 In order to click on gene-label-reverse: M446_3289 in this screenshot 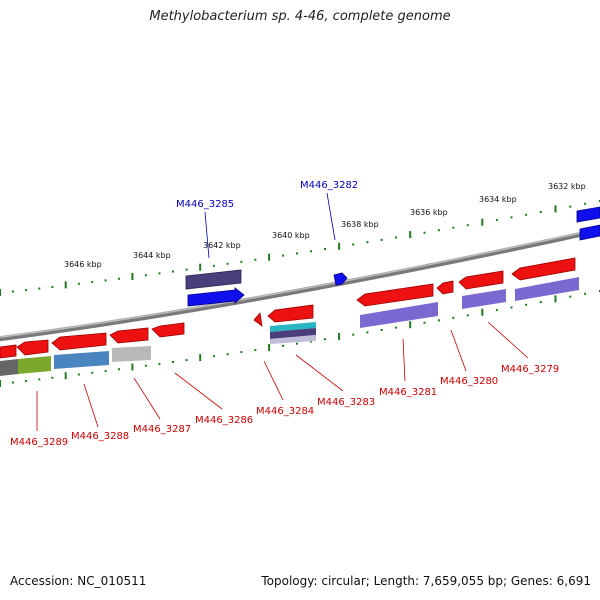, I will do `click(39, 442)`.